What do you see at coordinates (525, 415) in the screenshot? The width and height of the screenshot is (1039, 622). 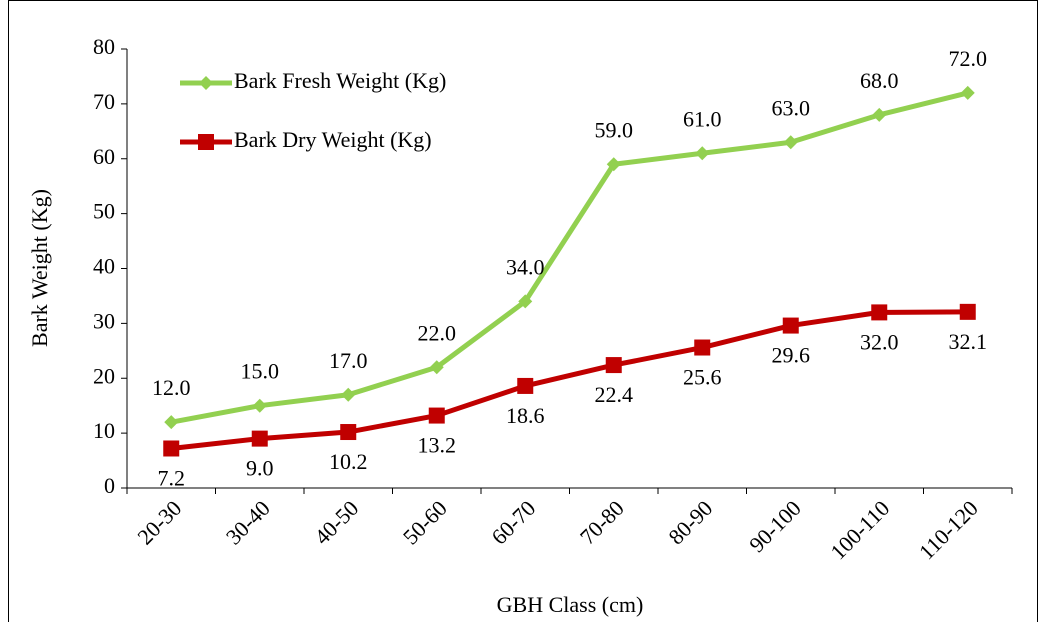 I see `data-label: 18.6` at bounding box center [525, 415].